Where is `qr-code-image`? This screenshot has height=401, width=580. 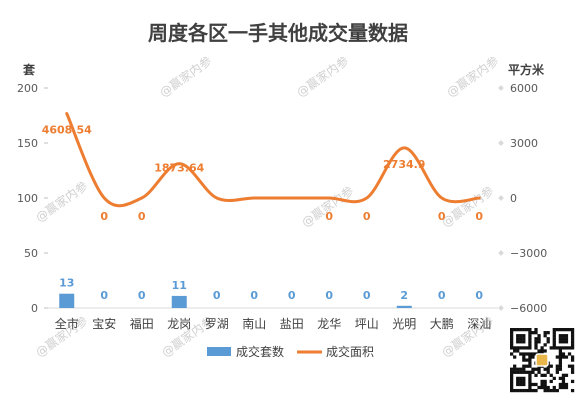 qr-code-image is located at coordinates (542, 360).